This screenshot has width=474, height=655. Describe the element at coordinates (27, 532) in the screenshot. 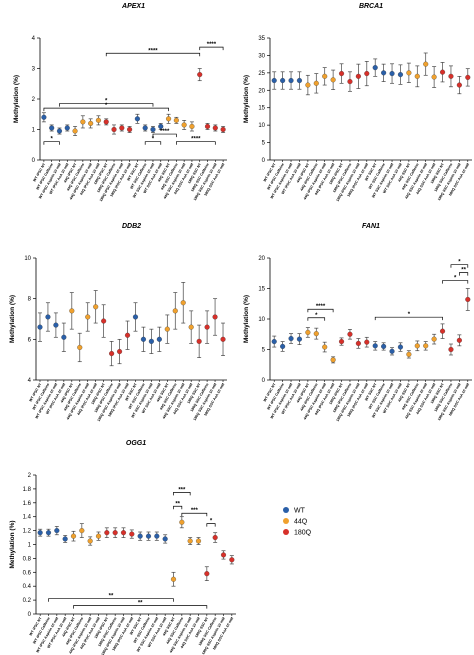

I see `y-tick-label: 1.2` at that location.